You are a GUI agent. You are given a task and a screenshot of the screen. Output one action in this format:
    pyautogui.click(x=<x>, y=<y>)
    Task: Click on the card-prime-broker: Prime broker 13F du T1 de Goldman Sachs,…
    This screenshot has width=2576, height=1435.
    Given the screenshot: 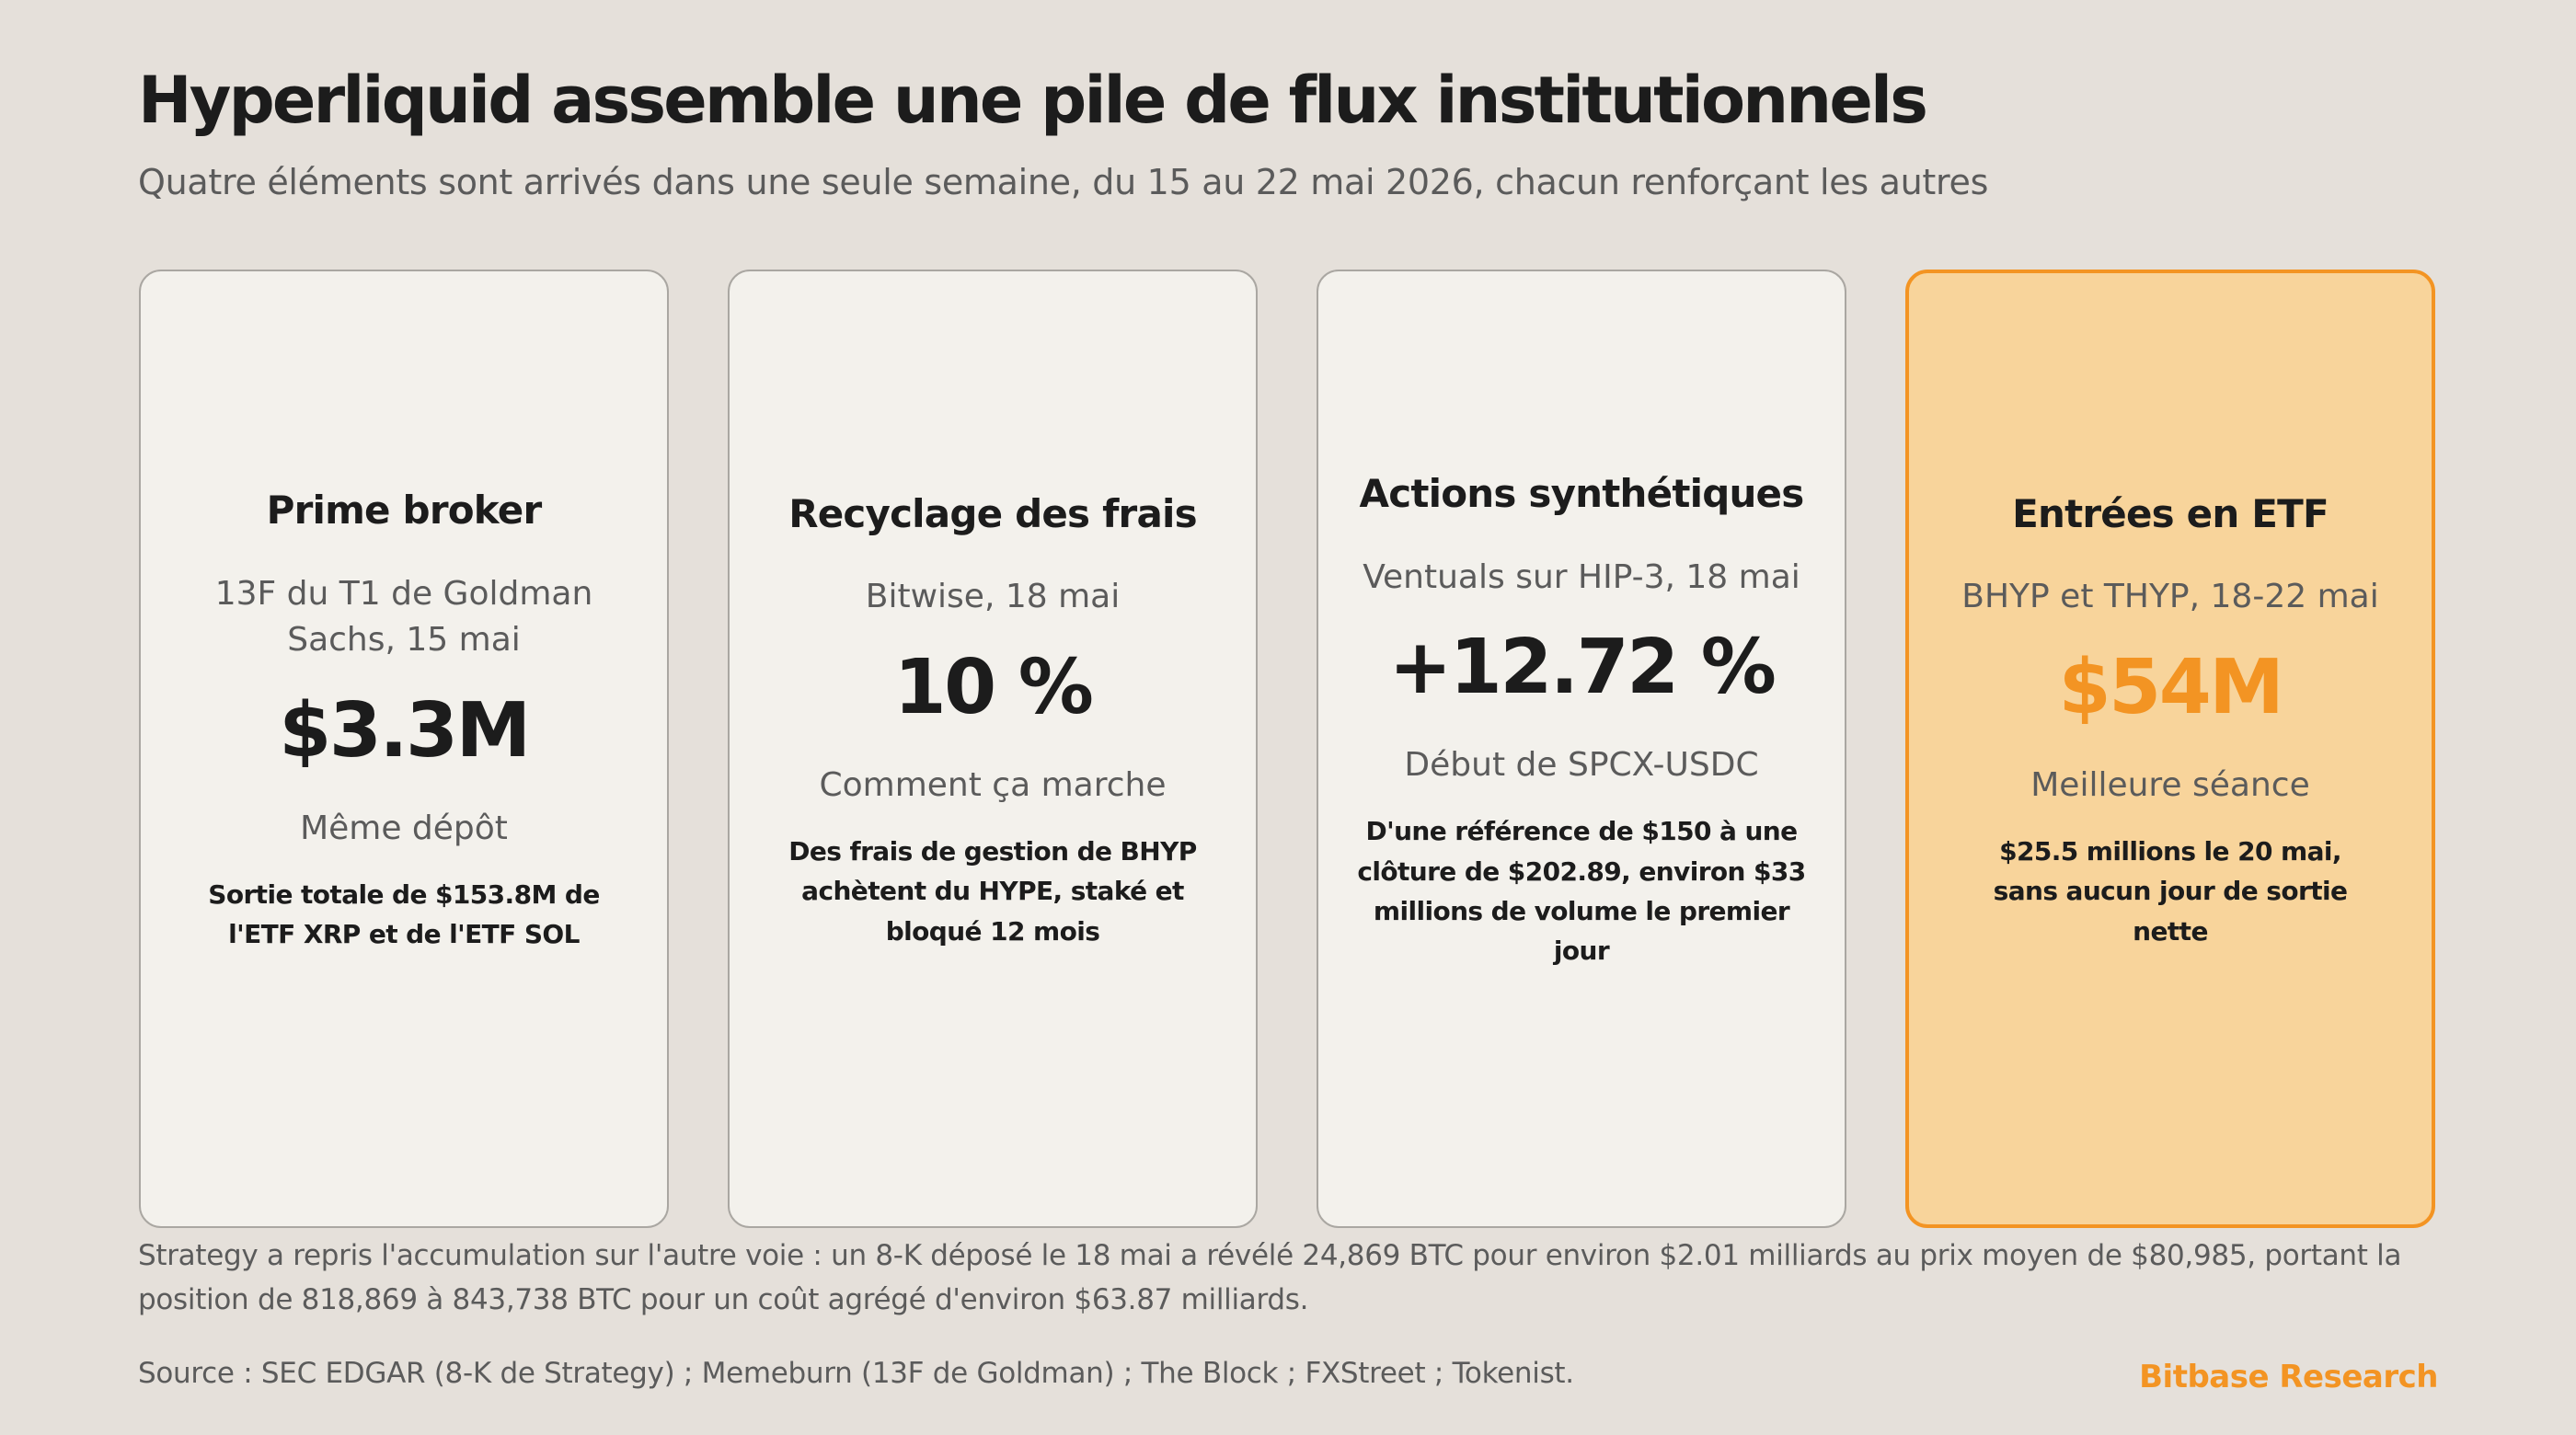 What is the action you would take?
    pyautogui.click(x=404, y=749)
    